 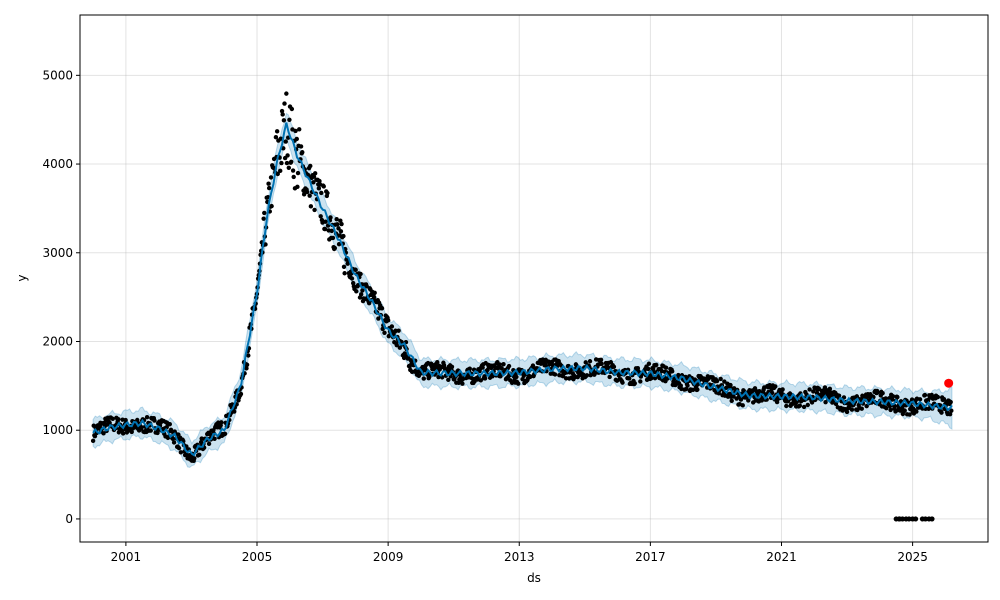 What do you see at coordinates (69, 519) in the screenshot?
I see `y-tick-label: 0` at bounding box center [69, 519].